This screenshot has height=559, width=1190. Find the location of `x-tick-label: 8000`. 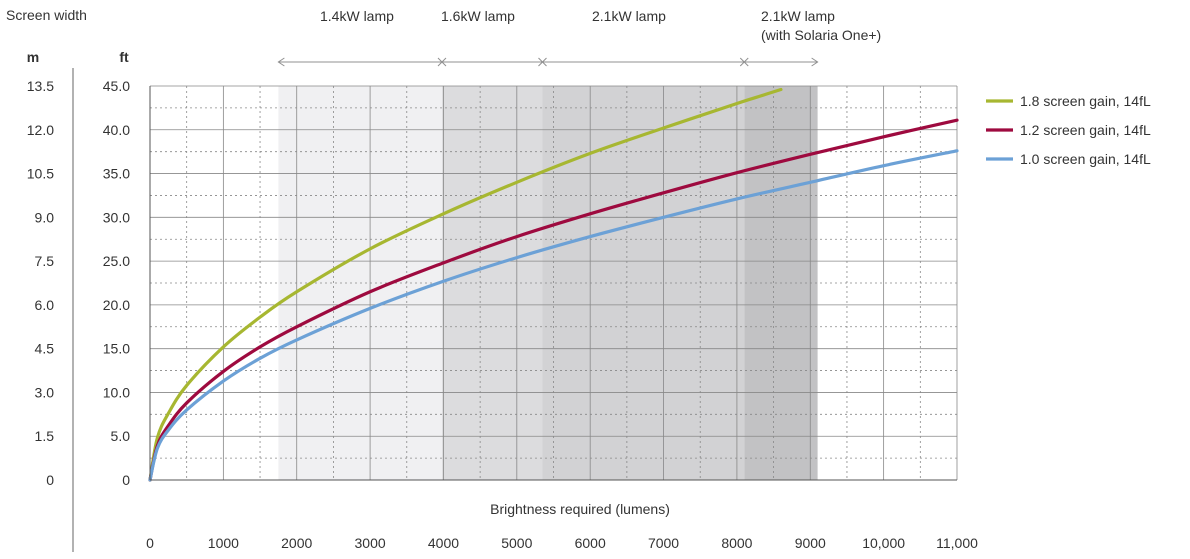

x-tick-label: 8000 is located at coordinates (736, 543).